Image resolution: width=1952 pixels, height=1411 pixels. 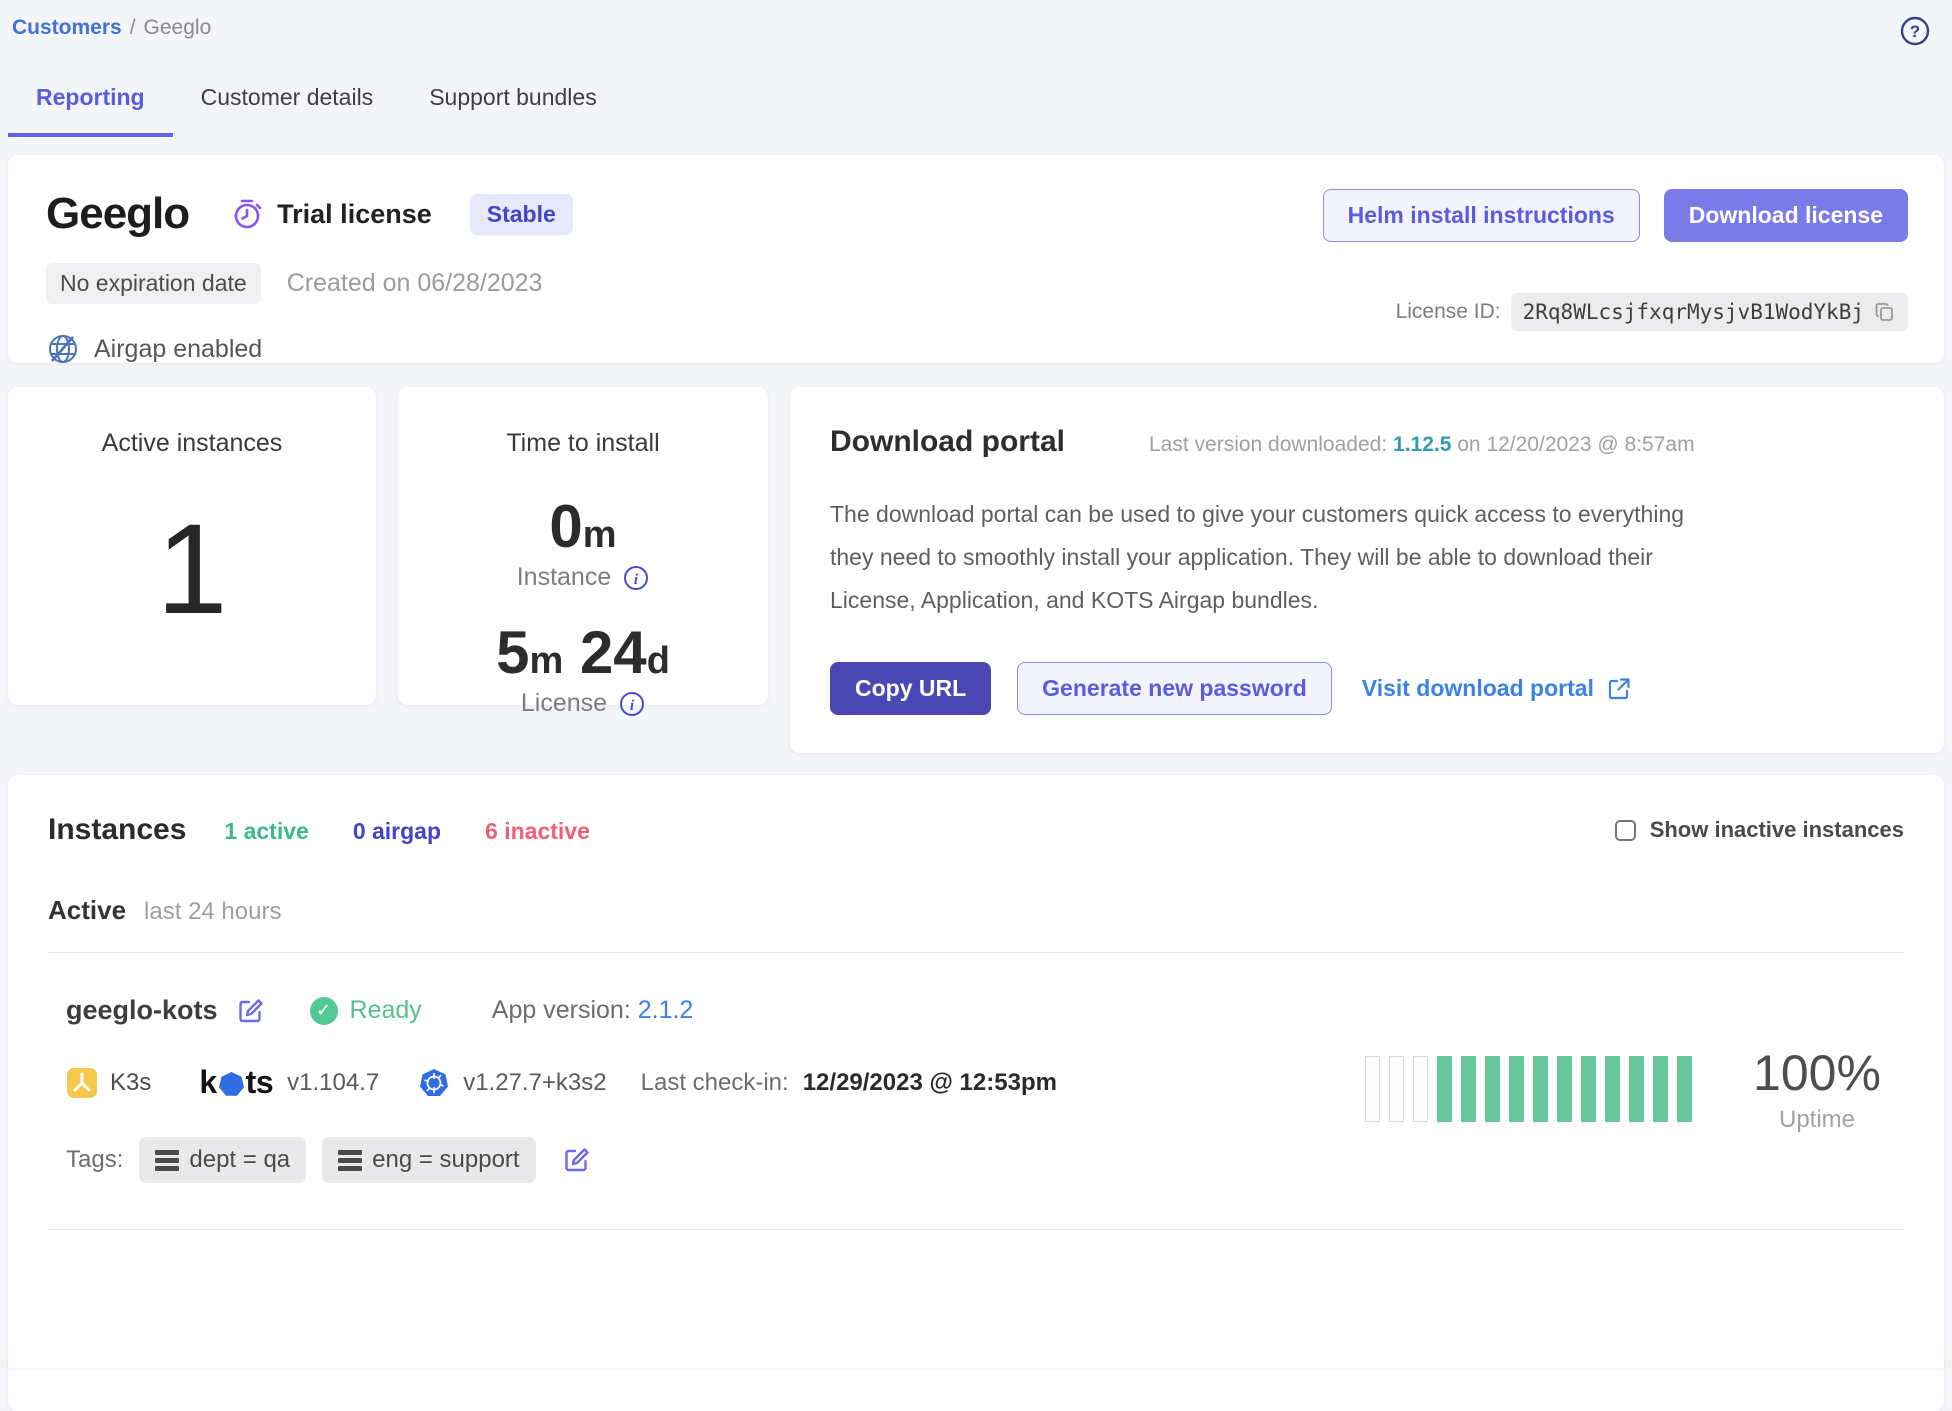 I want to click on instance-name: geeglo-kots, so click(x=142, y=1010).